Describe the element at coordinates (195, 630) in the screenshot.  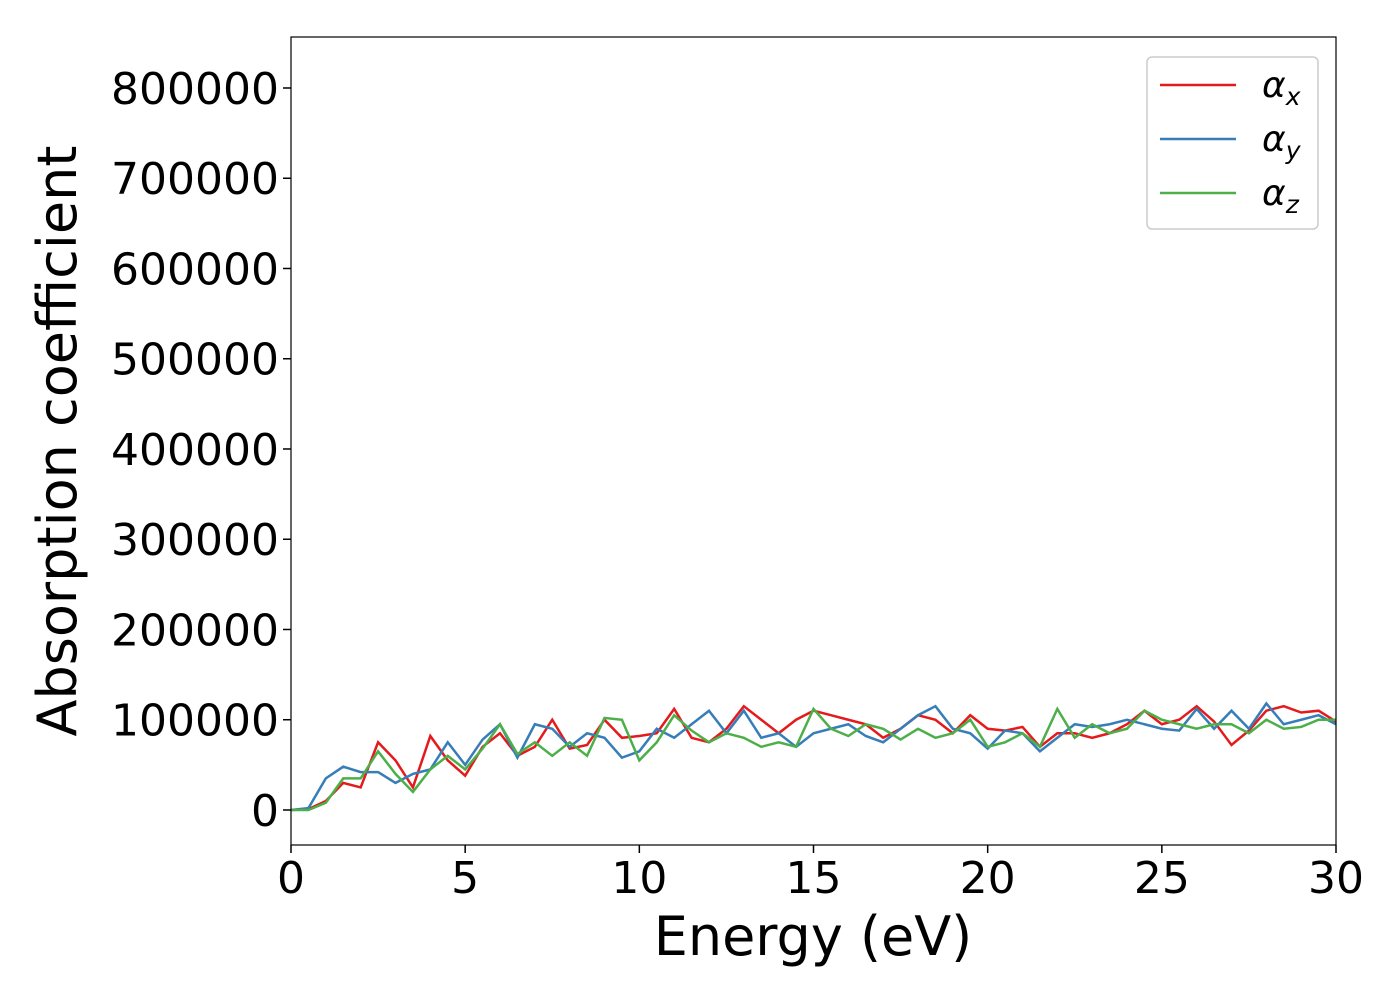
I see `y-tick-label: 200000` at that location.